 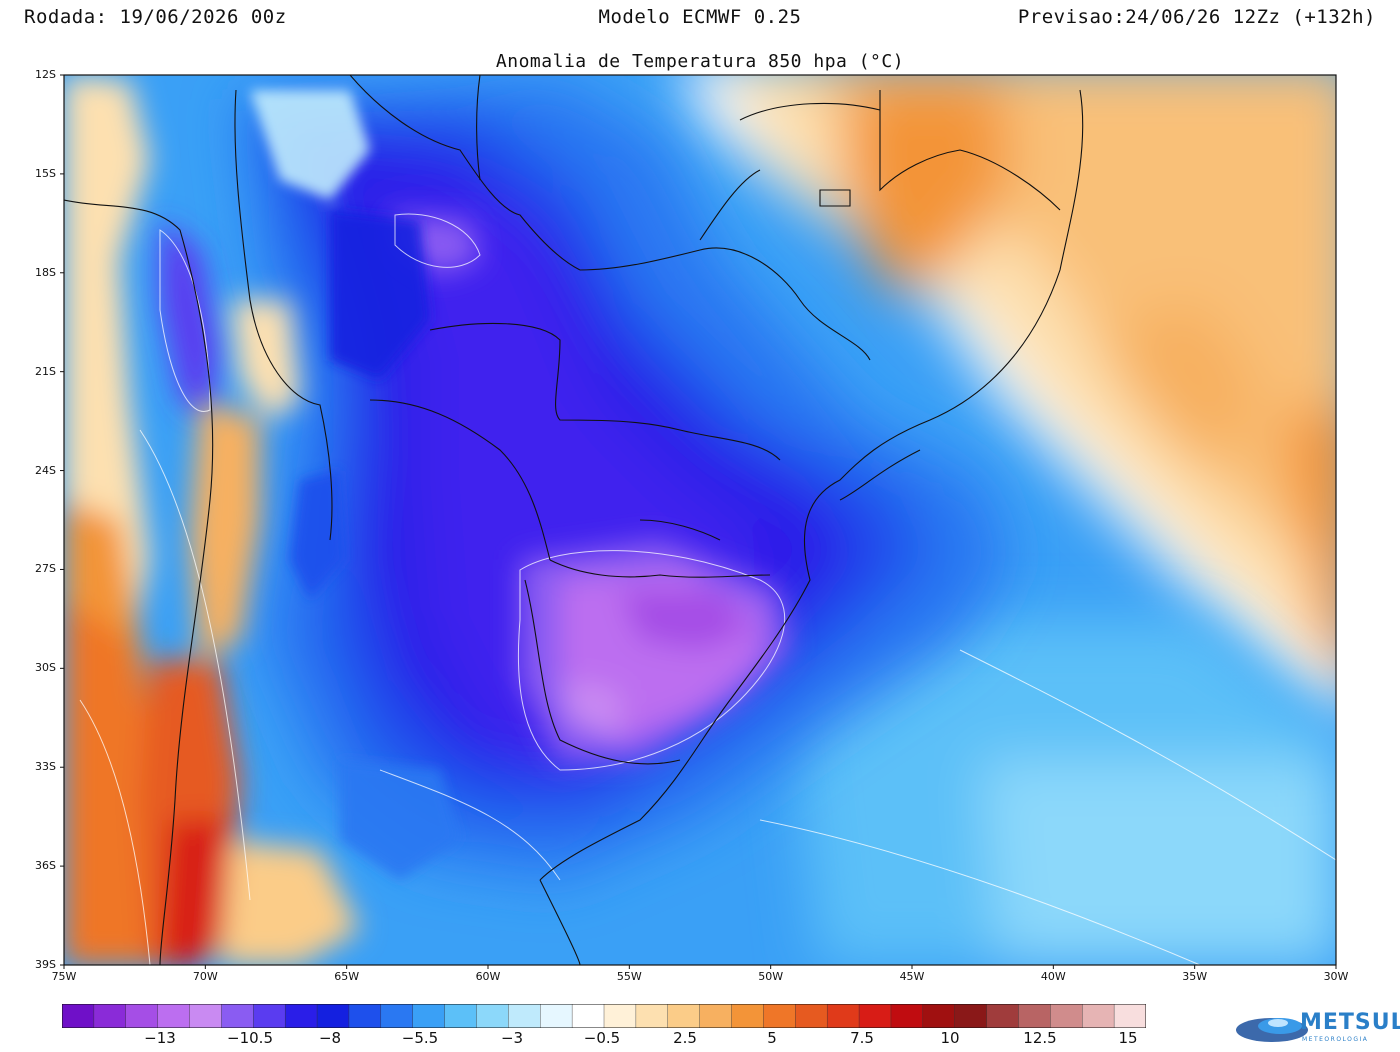 I want to click on legend-label: −3, so click(x=512, y=1038).